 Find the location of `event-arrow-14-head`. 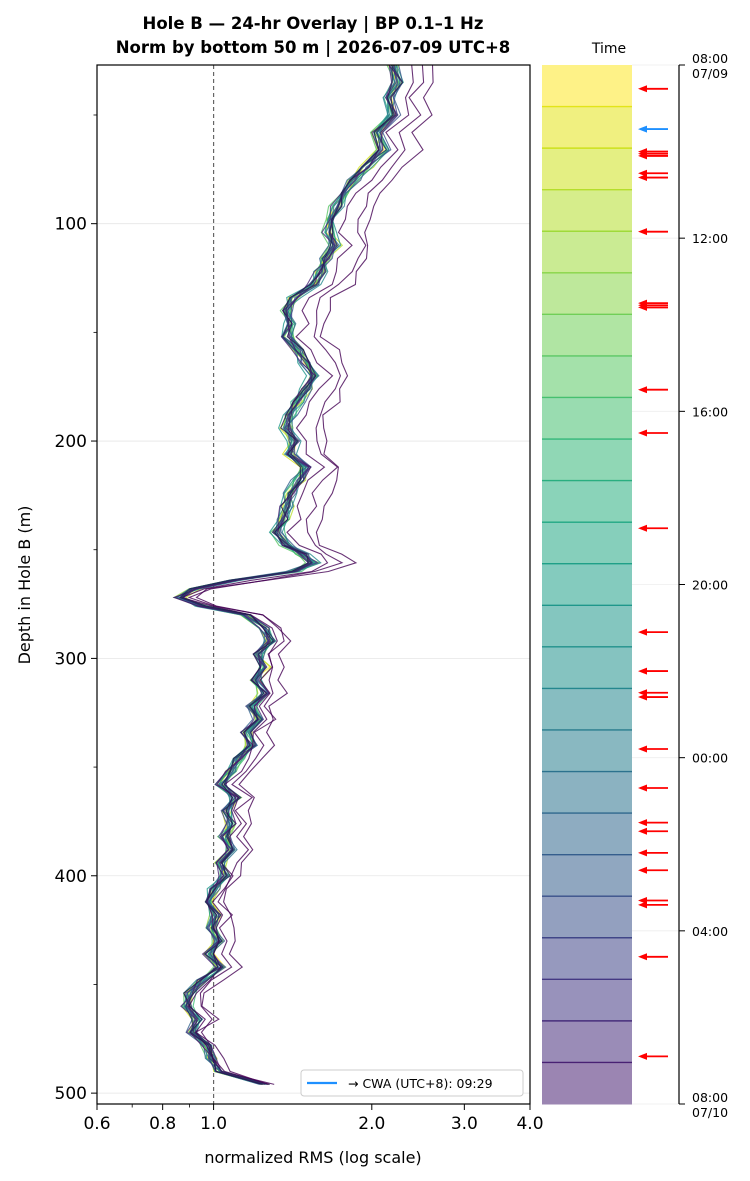

event-arrow-14-head is located at coordinates (642, 671).